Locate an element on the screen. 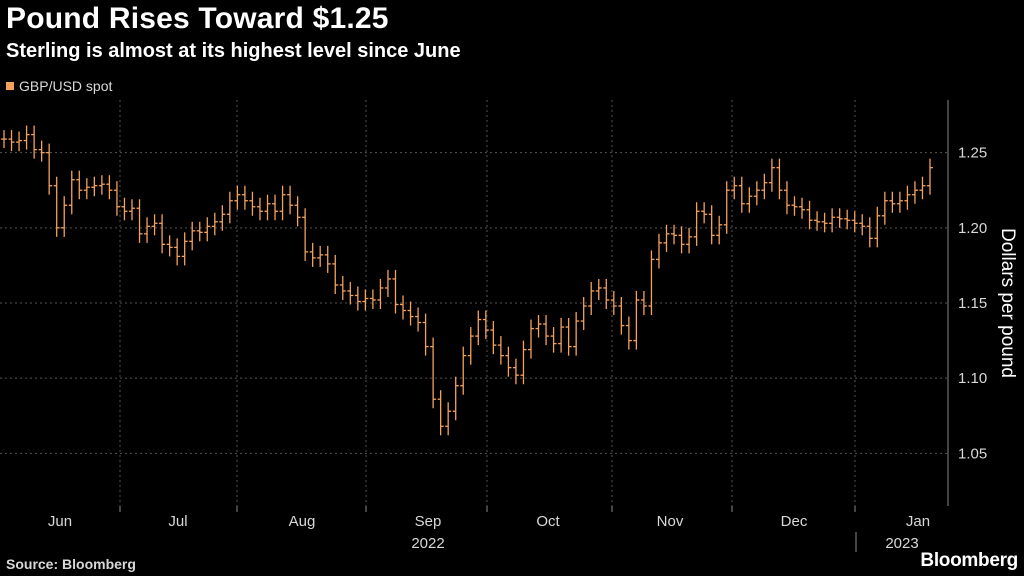  x-tick-label: Sep is located at coordinates (428, 521).